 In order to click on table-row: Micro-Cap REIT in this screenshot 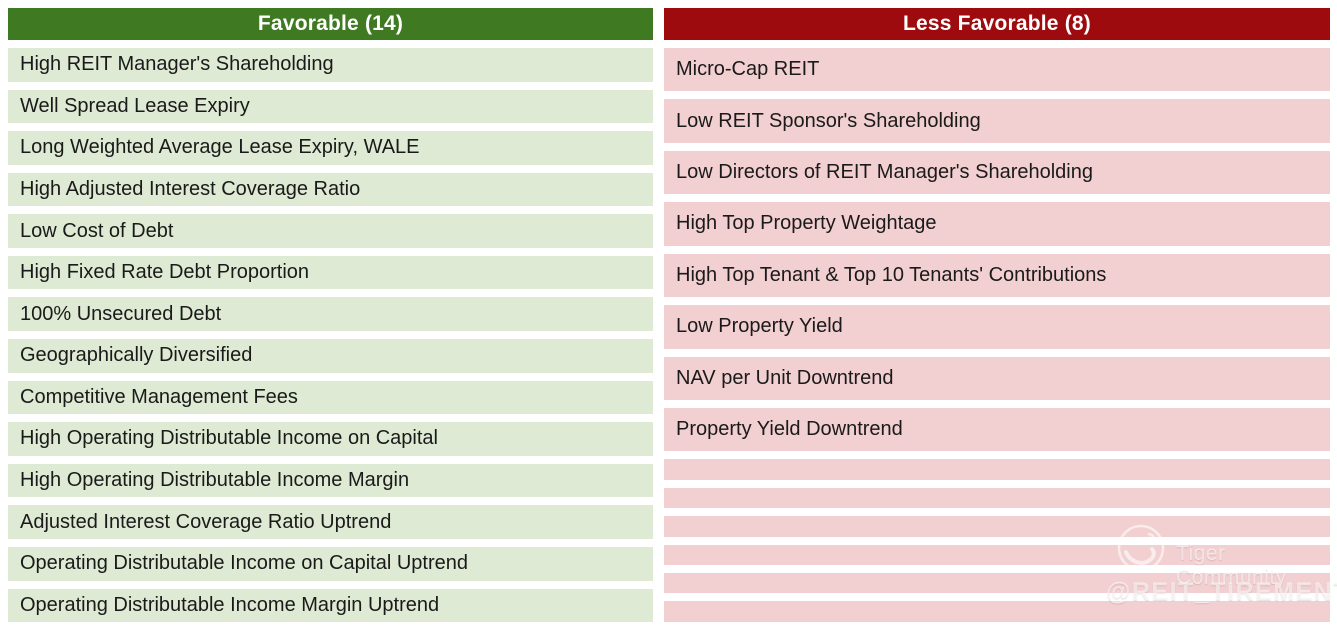, I will do `click(997, 70)`.